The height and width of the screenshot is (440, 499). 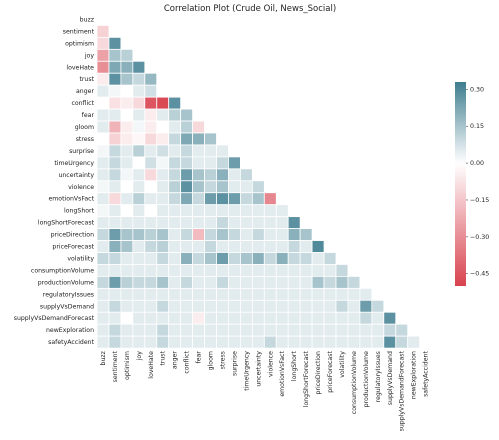 I want to click on cell-regulatoryIssues-loveHate, so click(x=151, y=294).